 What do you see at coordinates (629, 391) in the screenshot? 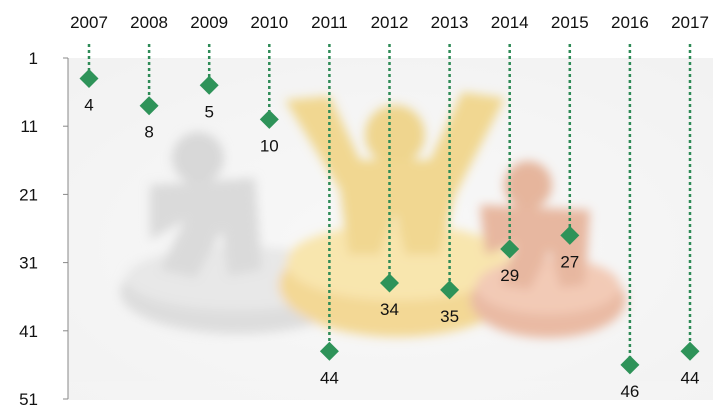
I see `data-label: 46` at bounding box center [629, 391].